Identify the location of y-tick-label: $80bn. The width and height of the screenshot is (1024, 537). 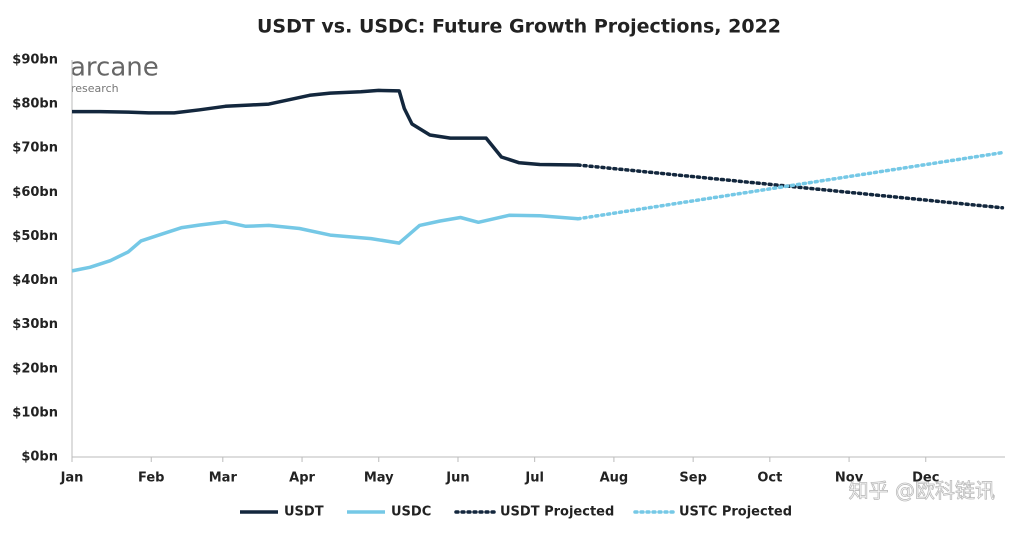
(35, 104).